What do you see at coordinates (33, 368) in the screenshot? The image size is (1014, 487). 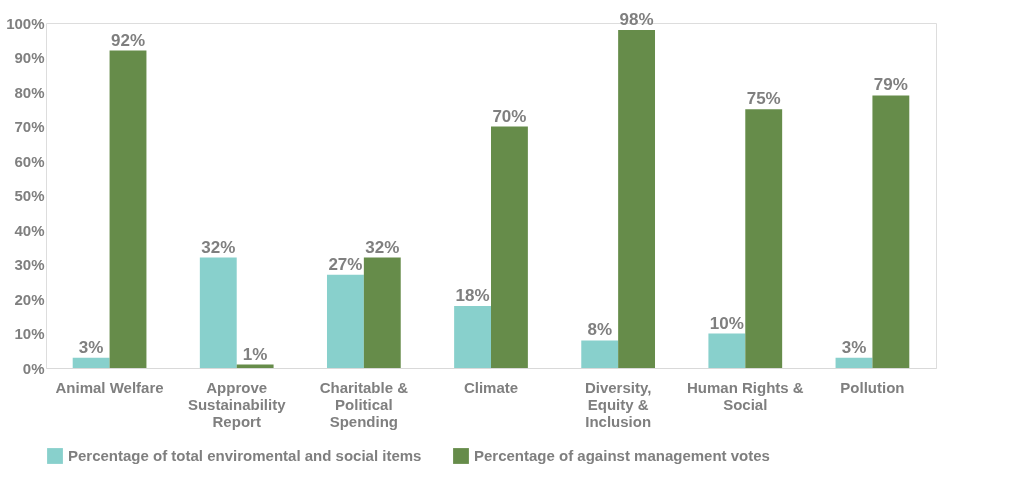 I see `y-tick-label: 0%` at bounding box center [33, 368].